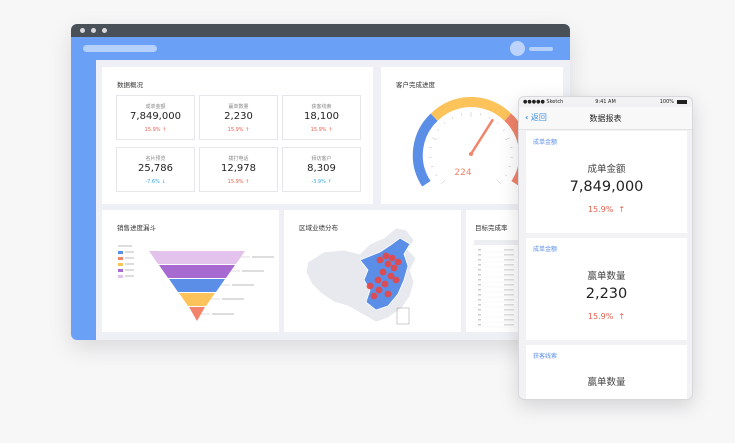 The height and width of the screenshot is (443, 735). What do you see at coordinates (104, 30) in the screenshot?
I see `window-zoom-dot` at bounding box center [104, 30].